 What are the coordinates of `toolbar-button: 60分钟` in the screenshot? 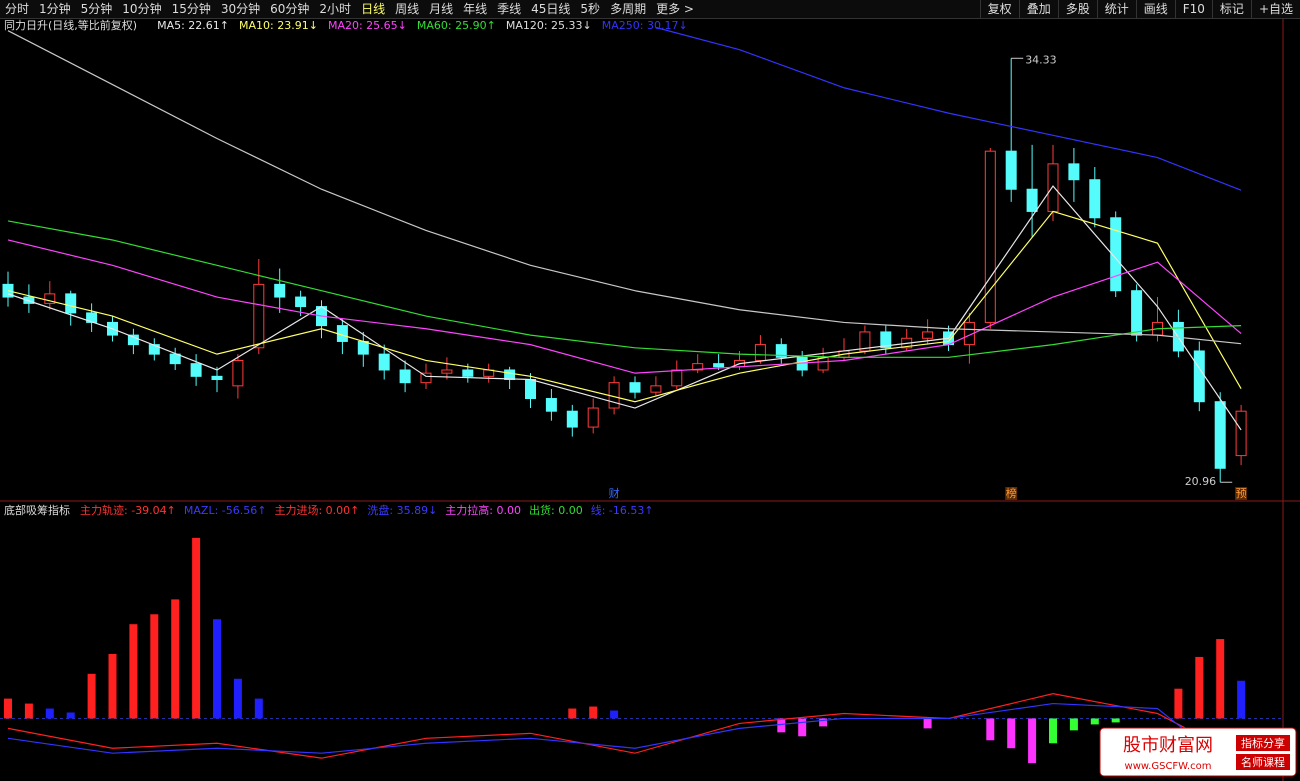 It's located at (290, 9).